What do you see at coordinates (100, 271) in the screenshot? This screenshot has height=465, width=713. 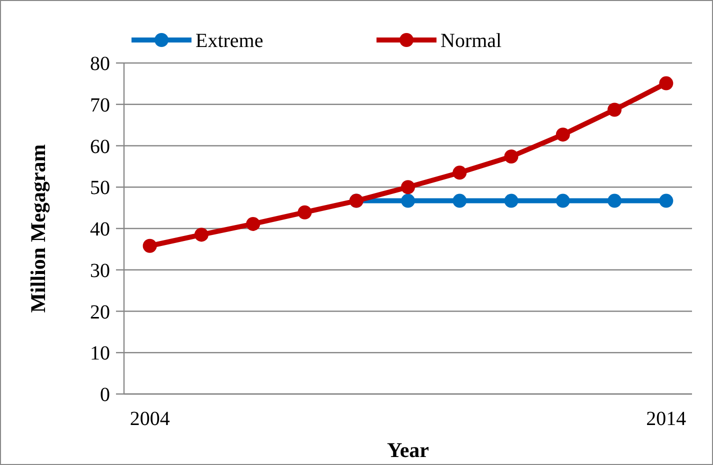 I see `y-tick-label: 30` at bounding box center [100, 271].